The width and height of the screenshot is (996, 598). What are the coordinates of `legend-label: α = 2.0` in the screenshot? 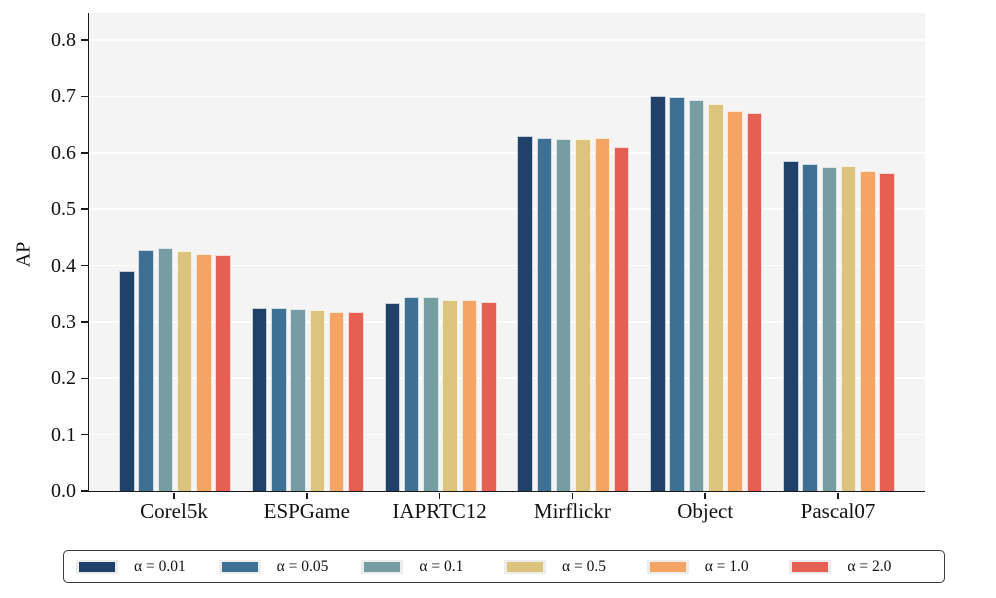 It's located at (869, 566).